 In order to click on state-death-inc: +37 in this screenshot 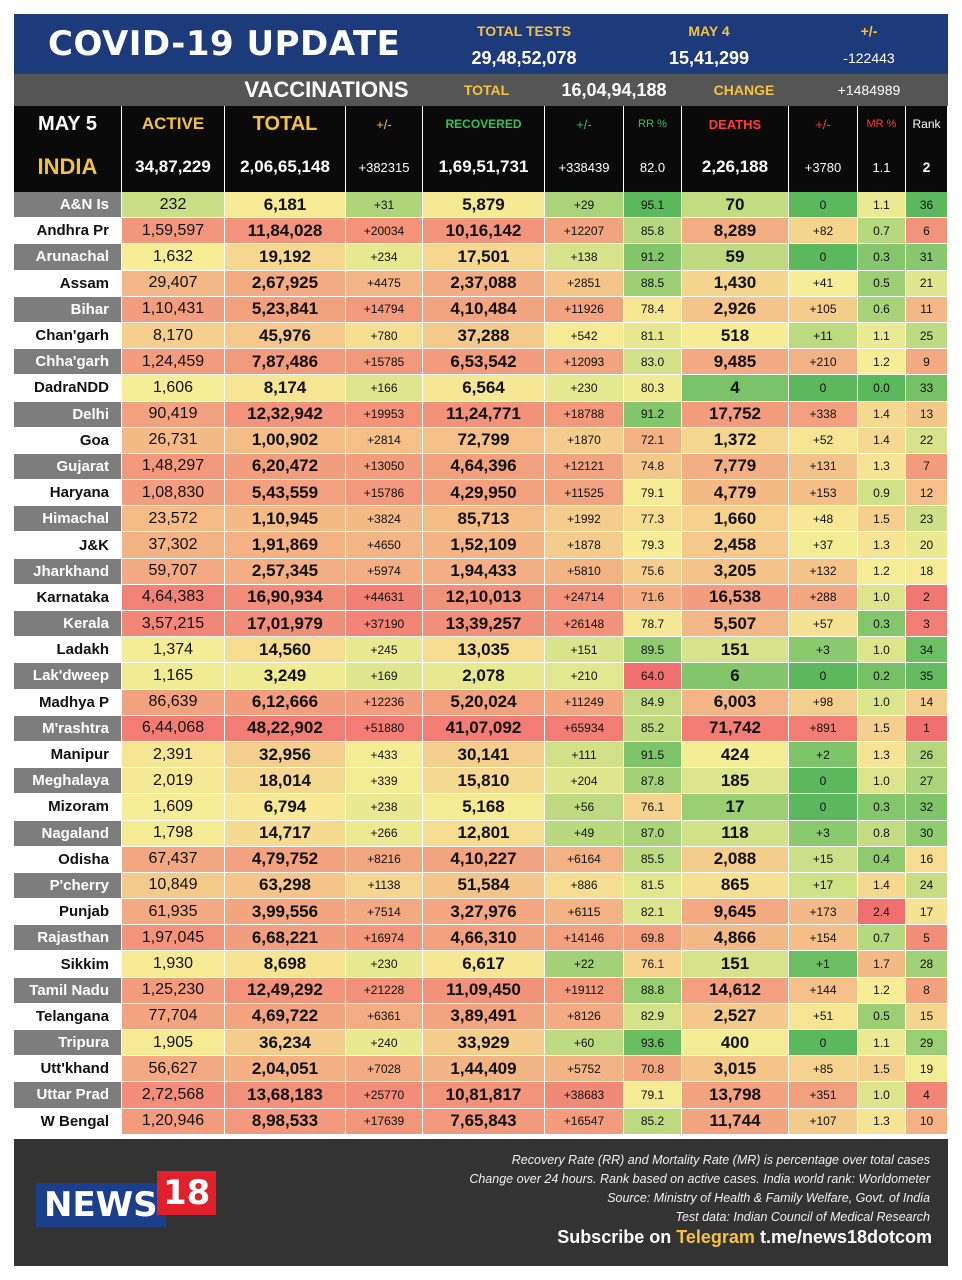, I will do `click(823, 545)`.